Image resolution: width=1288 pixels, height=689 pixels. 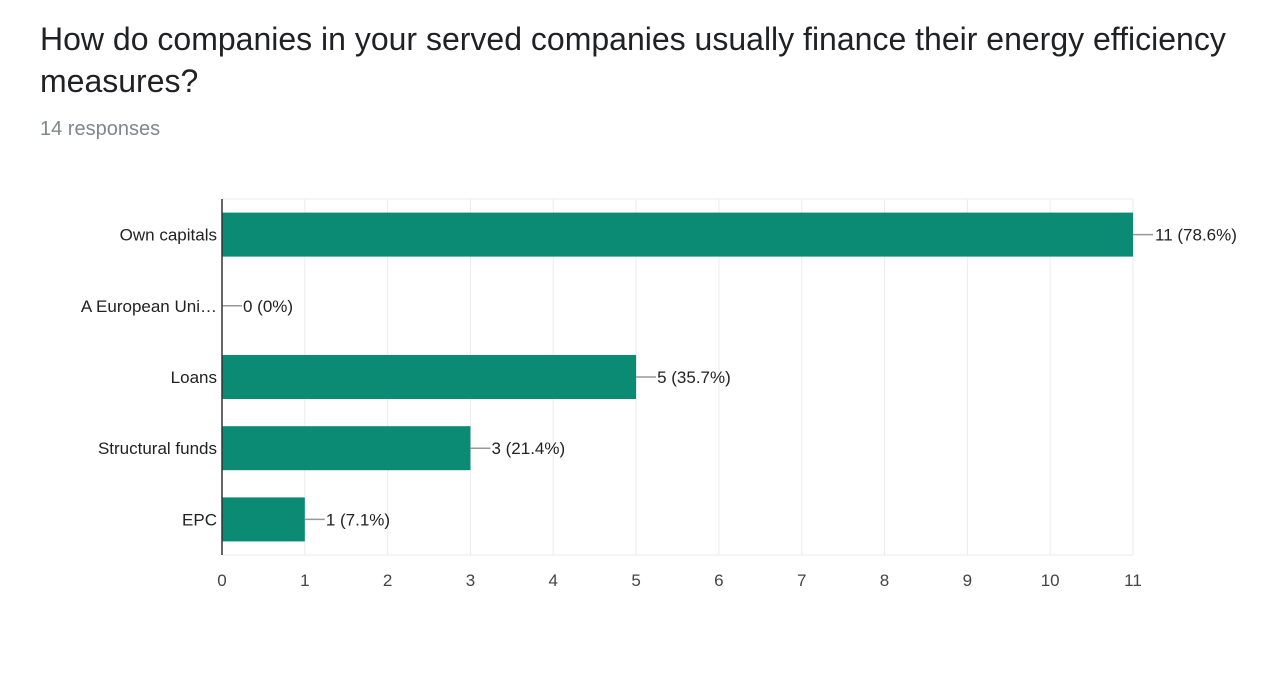 What do you see at coordinates (304, 580) in the screenshot?
I see `x-tick-label: 1` at bounding box center [304, 580].